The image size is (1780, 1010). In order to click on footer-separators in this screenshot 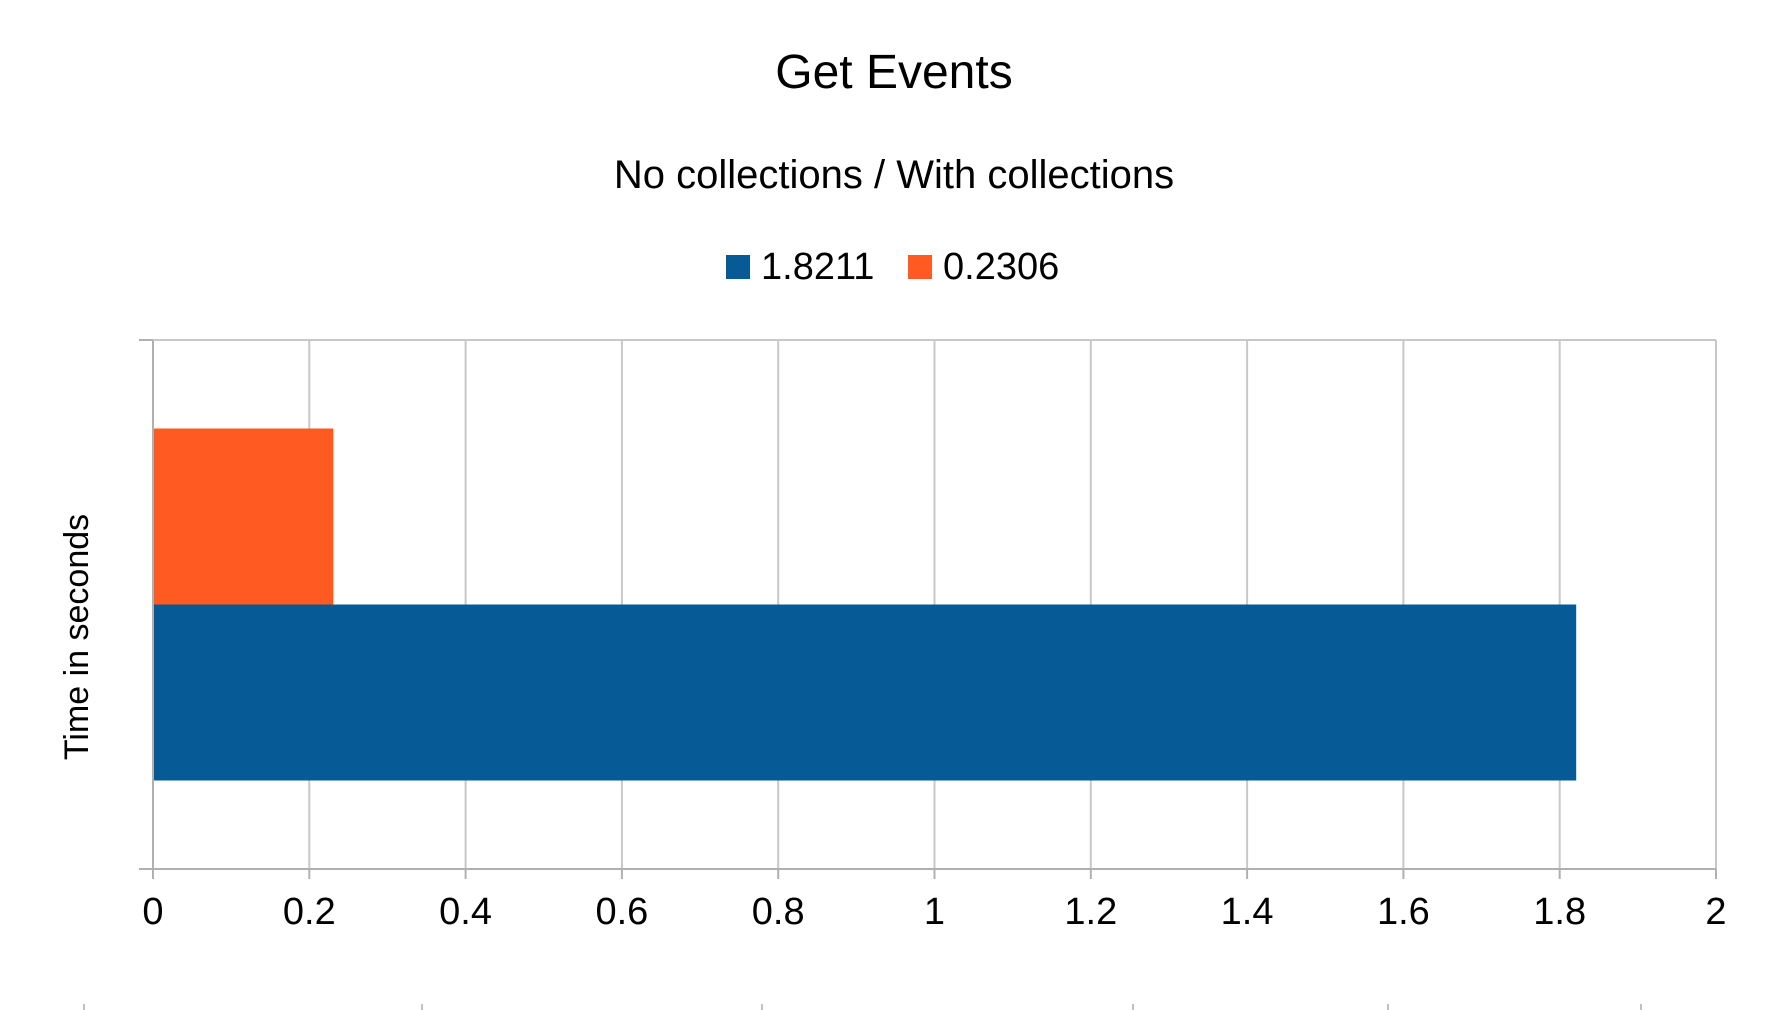, I will do `click(862, 1007)`.